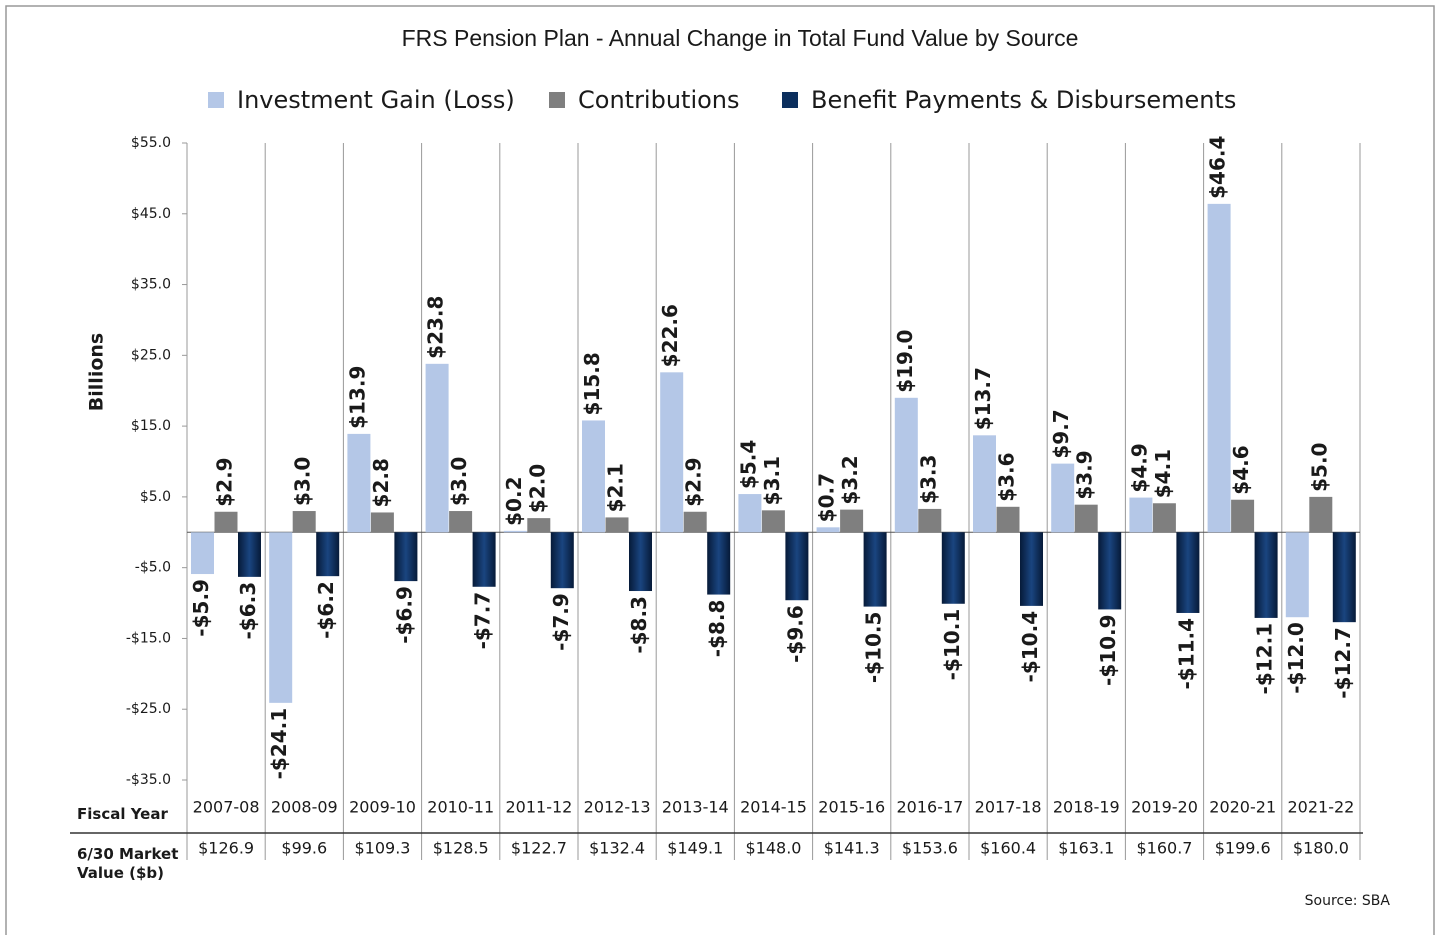 This screenshot has width=1441, height=935. Describe the element at coordinates (382, 807) in the screenshot. I see `x-tick-label: 2009-10` at that location.